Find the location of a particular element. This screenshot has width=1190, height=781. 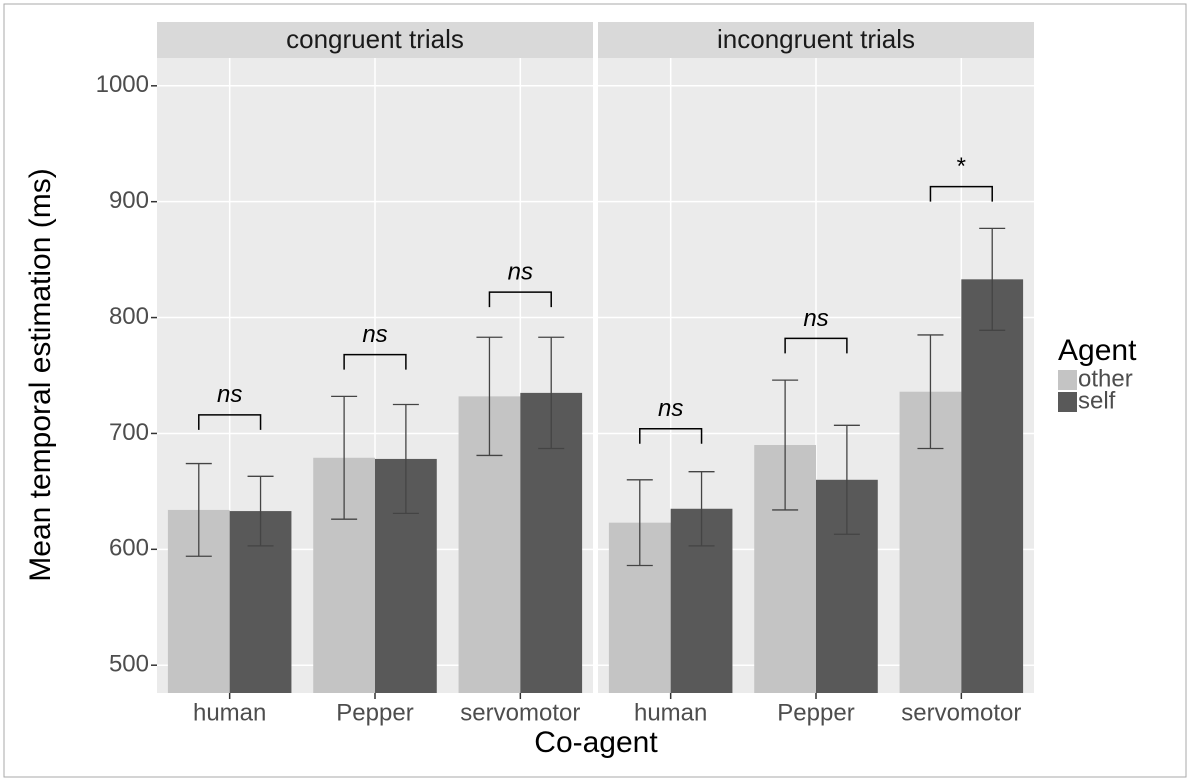

facet-title: incongruent trials is located at coordinates (816, 39).